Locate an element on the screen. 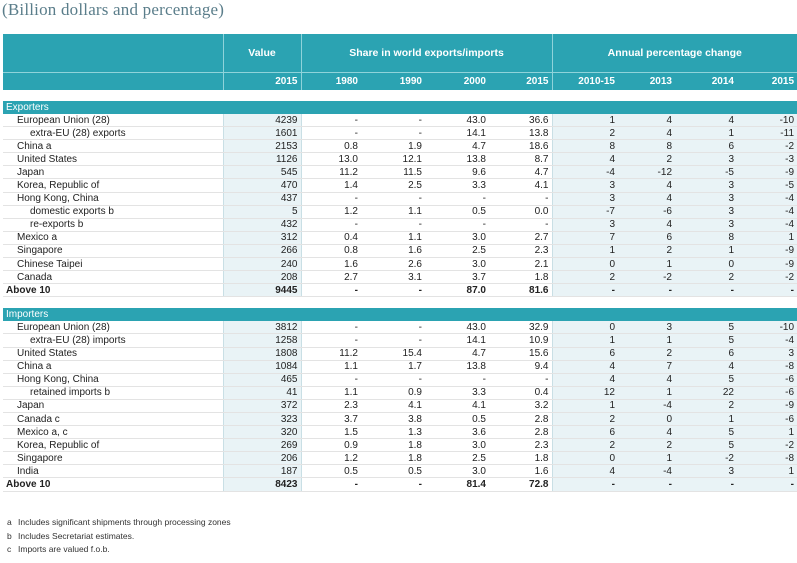  cell-value: 5 is located at coordinates (706, 328).